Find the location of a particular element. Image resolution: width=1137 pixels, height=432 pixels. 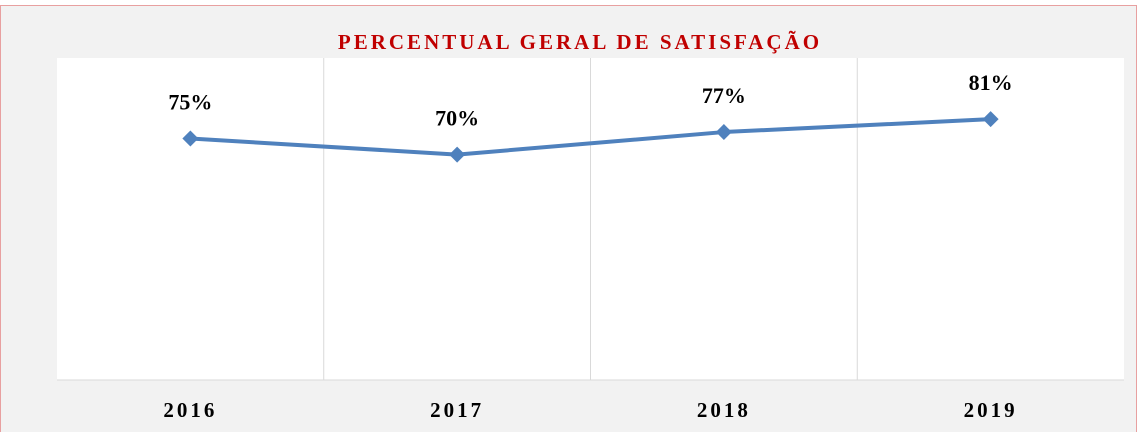

x-tick-label: 2016 is located at coordinates (190, 410).